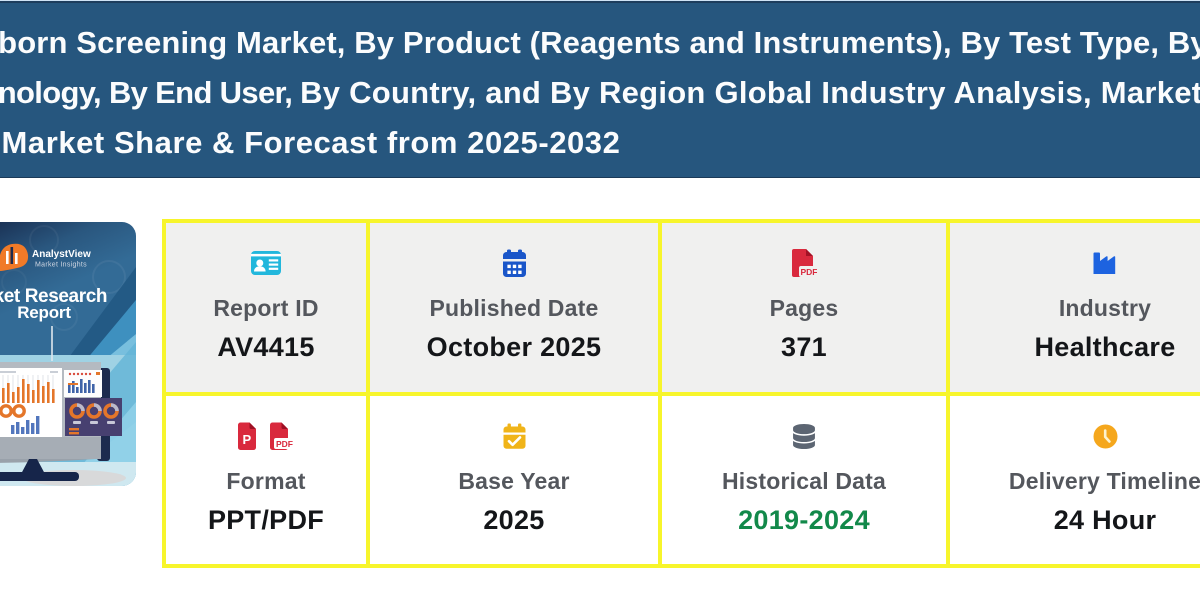 The image size is (1200, 600). What do you see at coordinates (53, 296) in the screenshot?
I see `svg-text: Market Research` at bounding box center [53, 296].